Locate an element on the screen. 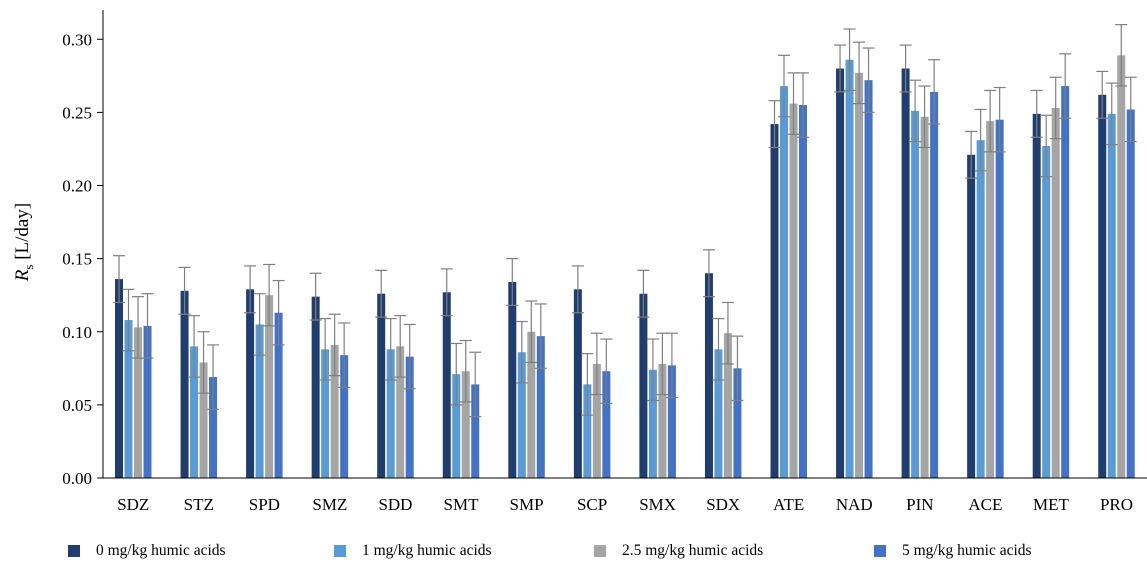 Image resolution: width=1147 pixels, height=564 pixels. error-bar-nad-2-5-mg-kg-humic-acids is located at coordinates (859, 73).